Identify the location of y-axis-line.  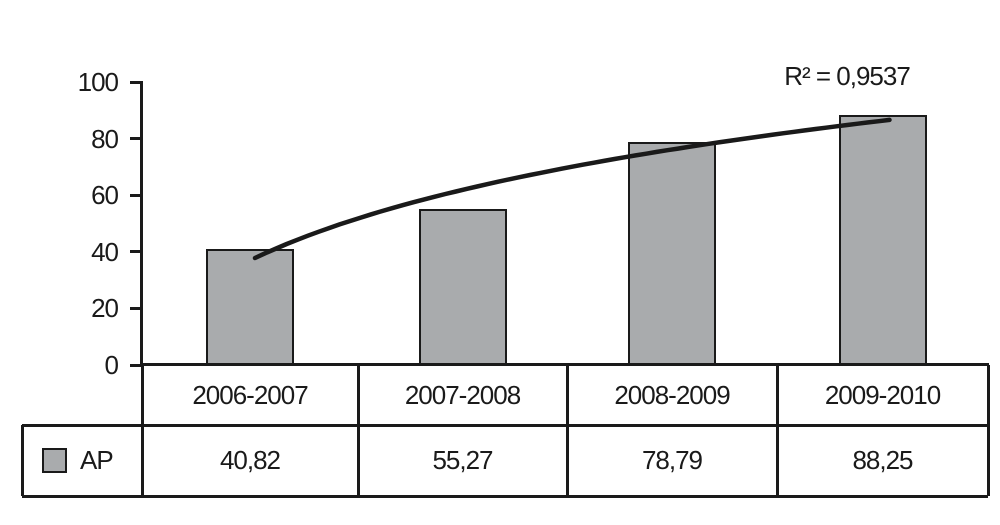
(141, 223).